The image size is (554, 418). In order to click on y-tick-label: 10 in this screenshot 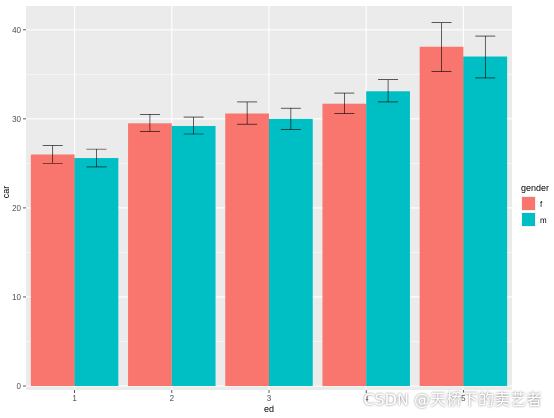, I will do `click(16, 297)`.